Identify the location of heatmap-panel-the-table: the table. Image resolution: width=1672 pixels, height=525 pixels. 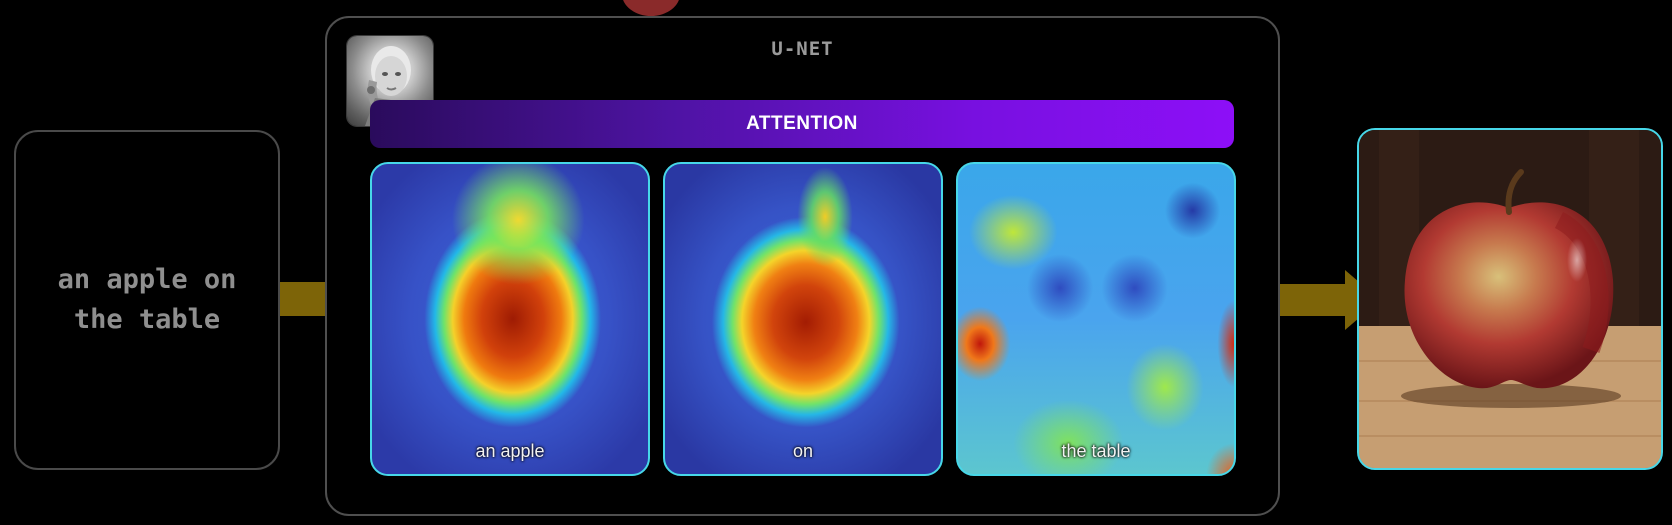
(1096, 319).